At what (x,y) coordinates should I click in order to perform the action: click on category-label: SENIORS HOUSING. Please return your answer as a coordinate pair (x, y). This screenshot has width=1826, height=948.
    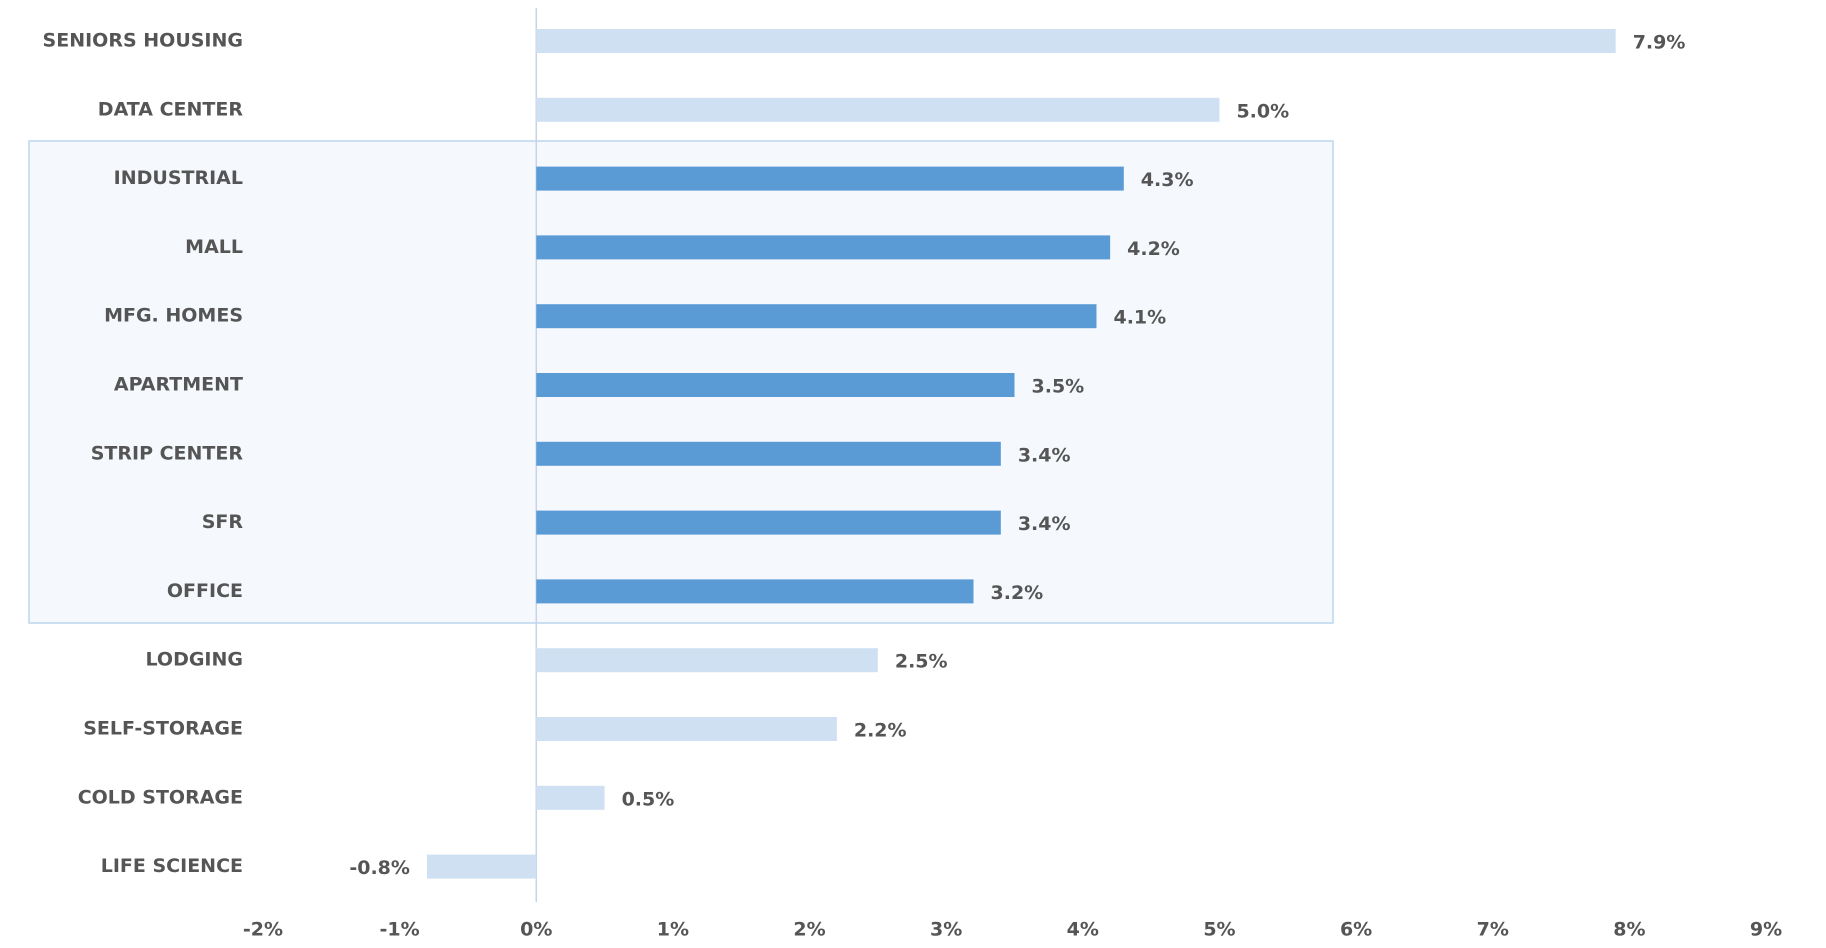
    Looking at the image, I should click on (143, 41).